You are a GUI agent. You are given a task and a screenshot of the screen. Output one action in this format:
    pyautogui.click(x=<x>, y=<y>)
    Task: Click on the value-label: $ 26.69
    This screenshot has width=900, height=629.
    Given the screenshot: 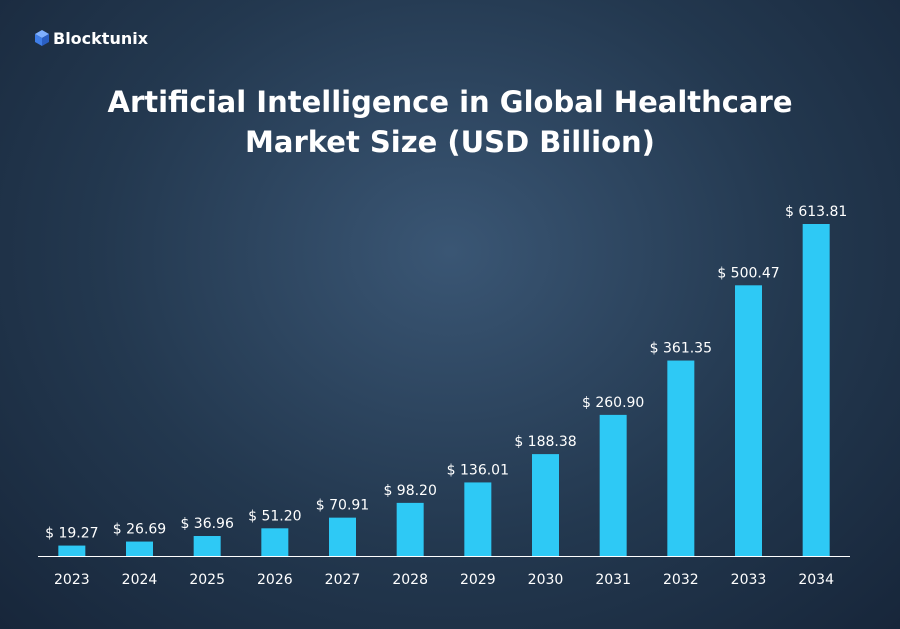 What is the action you would take?
    pyautogui.click(x=139, y=530)
    